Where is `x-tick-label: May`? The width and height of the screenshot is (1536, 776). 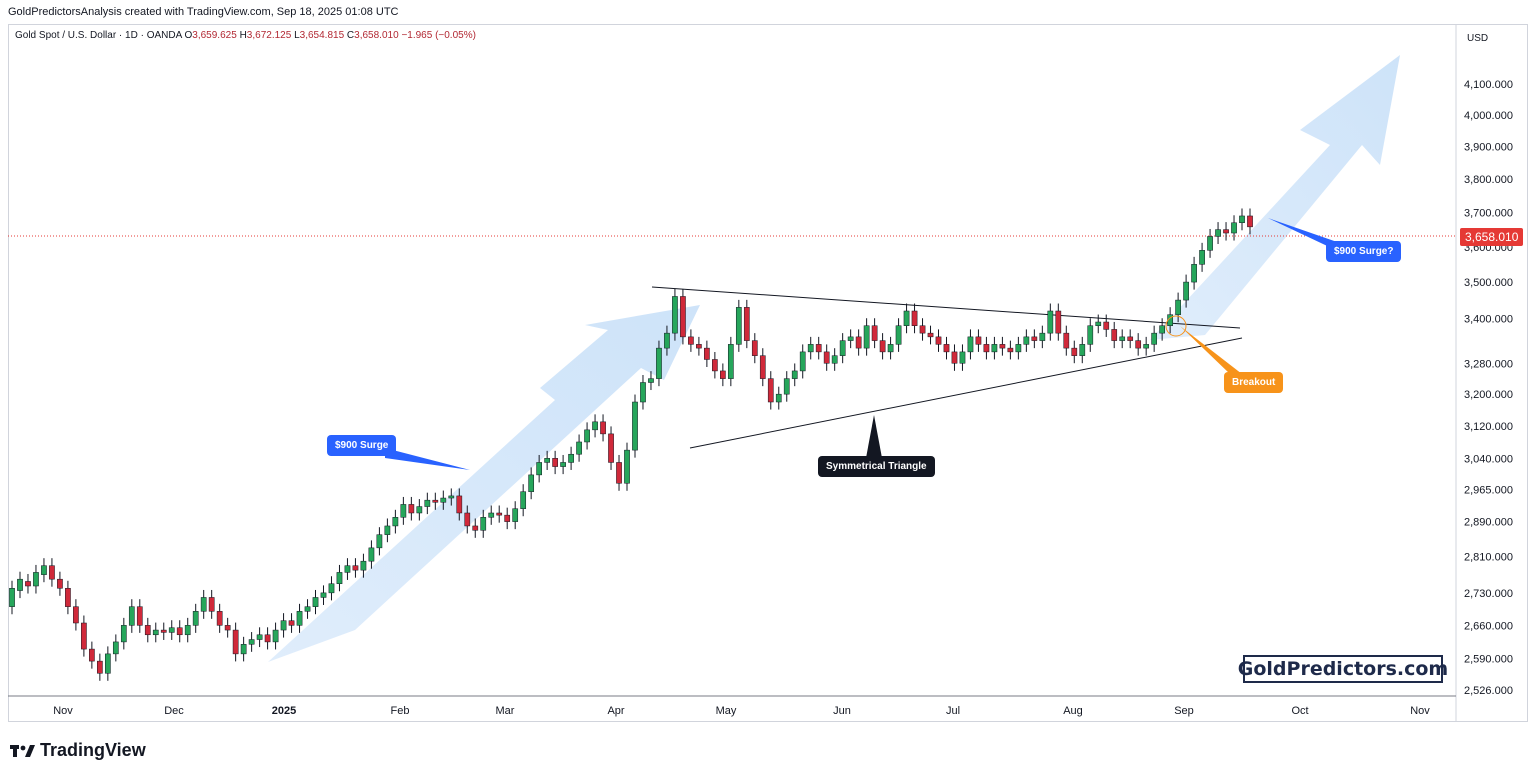 x-tick-label: May is located at coordinates (726, 711).